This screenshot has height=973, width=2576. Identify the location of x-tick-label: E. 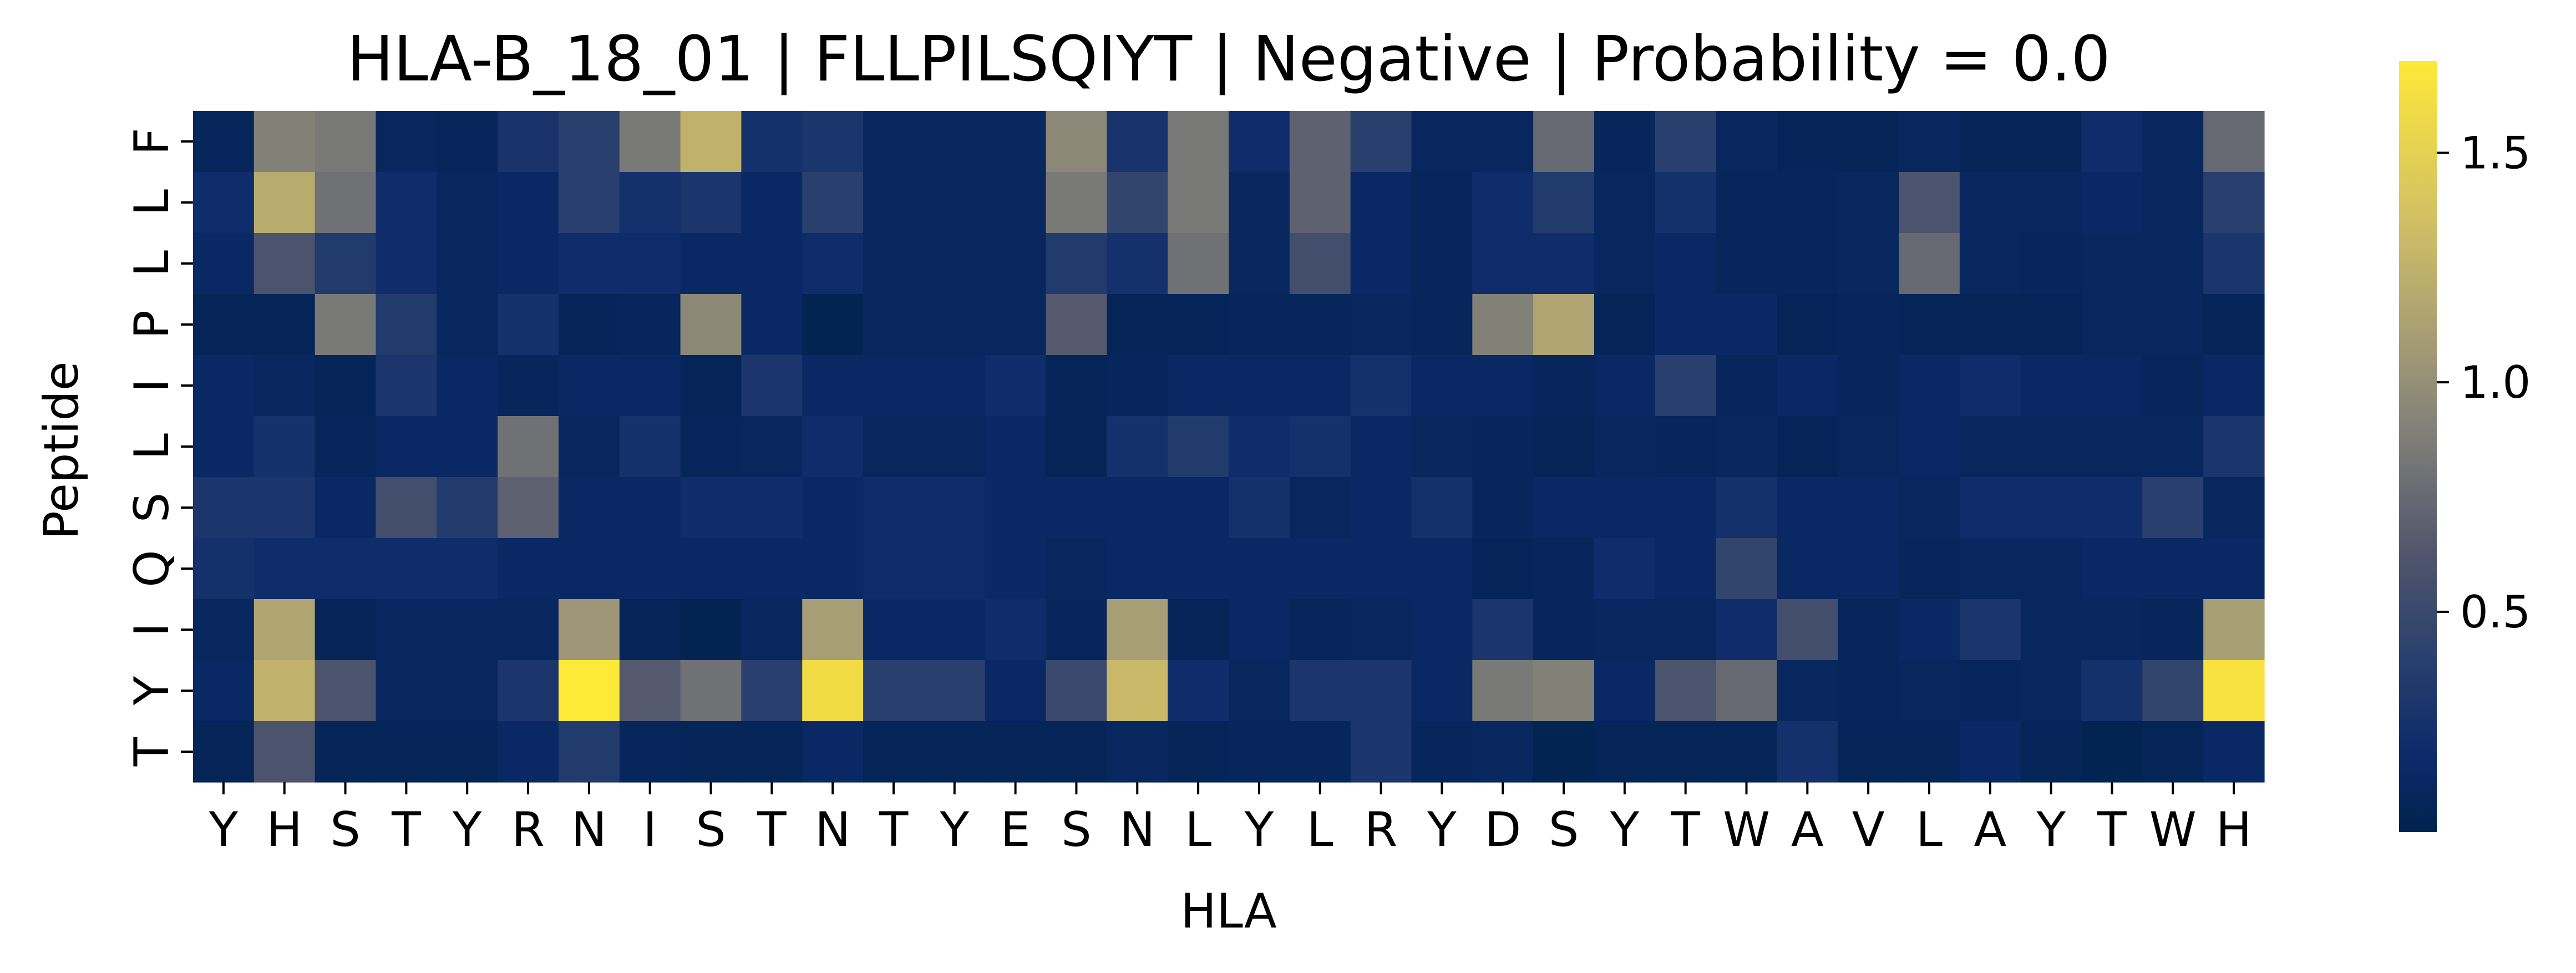
(1015, 830).